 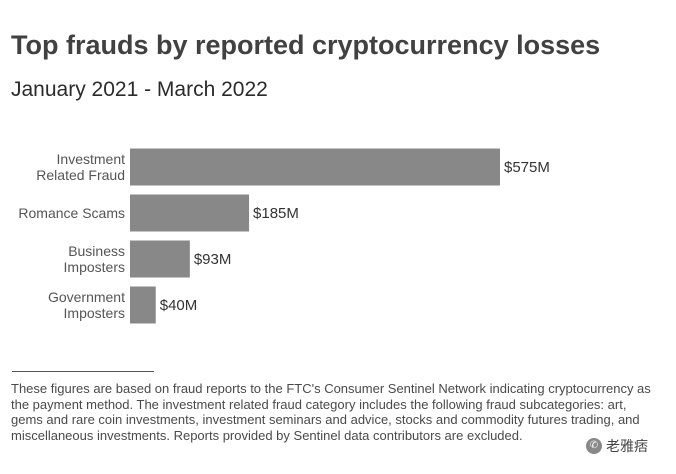 What do you see at coordinates (179, 305) in the screenshot?
I see `value-label-3: $40M` at bounding box center [179, 305].